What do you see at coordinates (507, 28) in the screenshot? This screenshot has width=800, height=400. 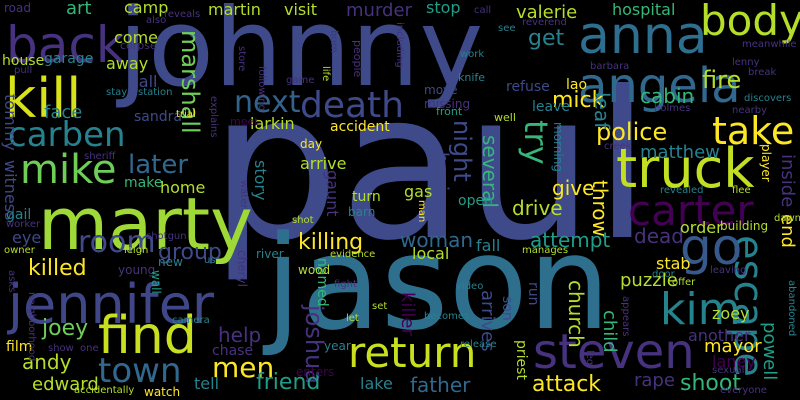 I see `word-see: see` at bounding box center [507, 28].